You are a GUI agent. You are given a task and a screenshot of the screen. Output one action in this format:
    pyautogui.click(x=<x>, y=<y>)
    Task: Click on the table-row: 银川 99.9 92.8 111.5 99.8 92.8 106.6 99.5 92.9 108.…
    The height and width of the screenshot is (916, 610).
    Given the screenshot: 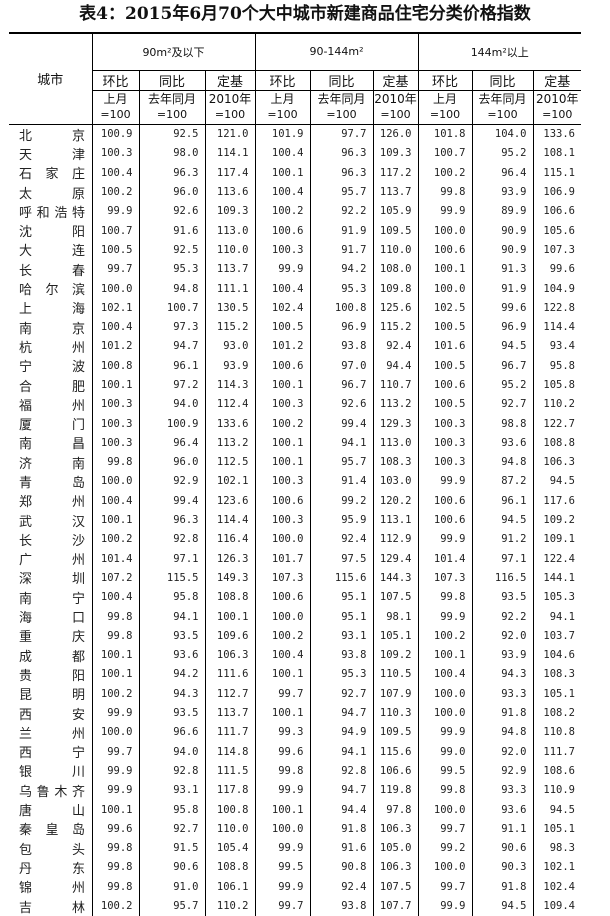 What is the action you would take?
    pyautogui.click(x=295, y=771)
    